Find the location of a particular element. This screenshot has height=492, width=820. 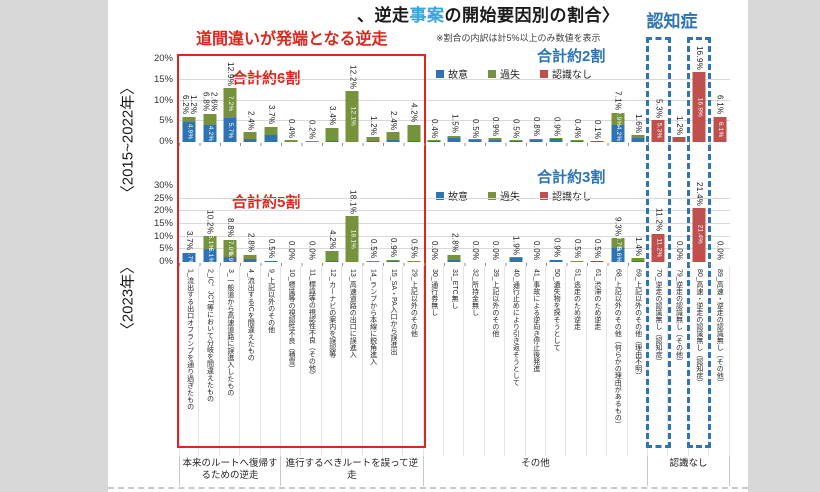

bar-column-10: 0.4% is located at coordinates (291, 100).